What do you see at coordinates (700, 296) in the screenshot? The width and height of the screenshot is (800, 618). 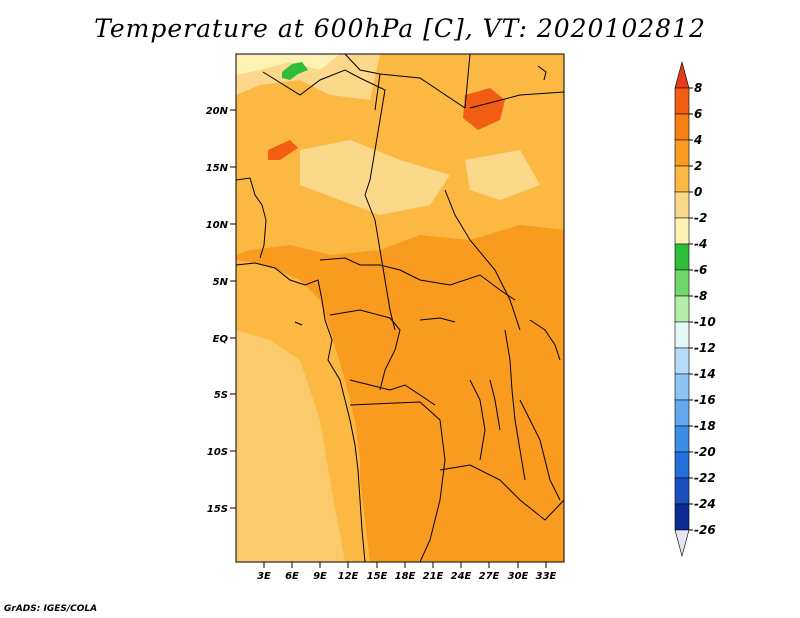 I see `colorbar-label: -8` at bounding box center [700, 296].